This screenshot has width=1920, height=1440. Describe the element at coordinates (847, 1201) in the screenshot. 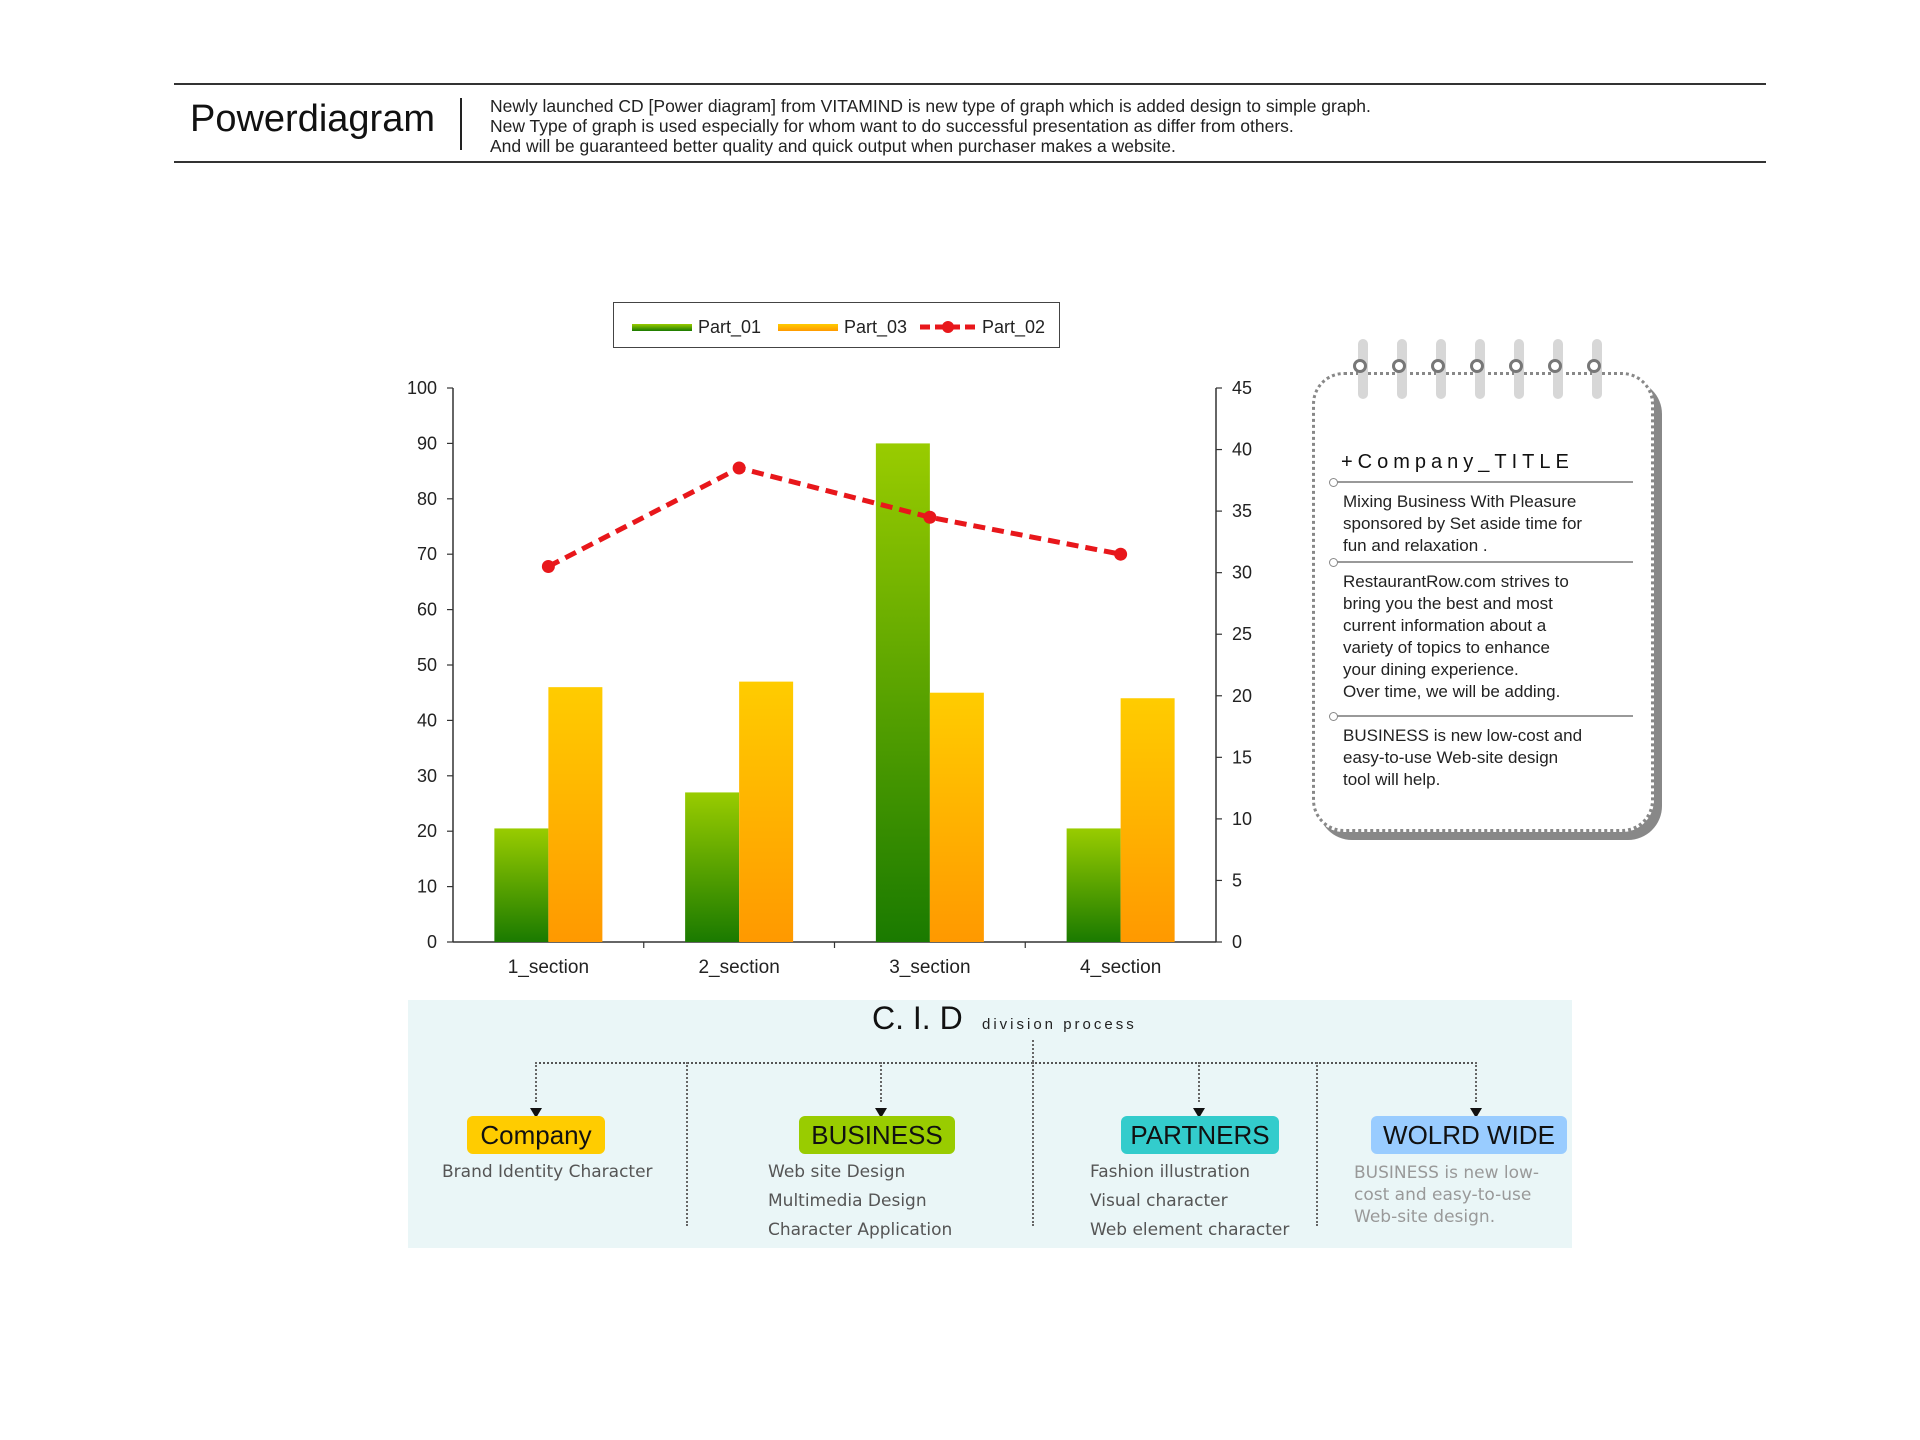

I see `cid-item: Multimedia Design` at that location.